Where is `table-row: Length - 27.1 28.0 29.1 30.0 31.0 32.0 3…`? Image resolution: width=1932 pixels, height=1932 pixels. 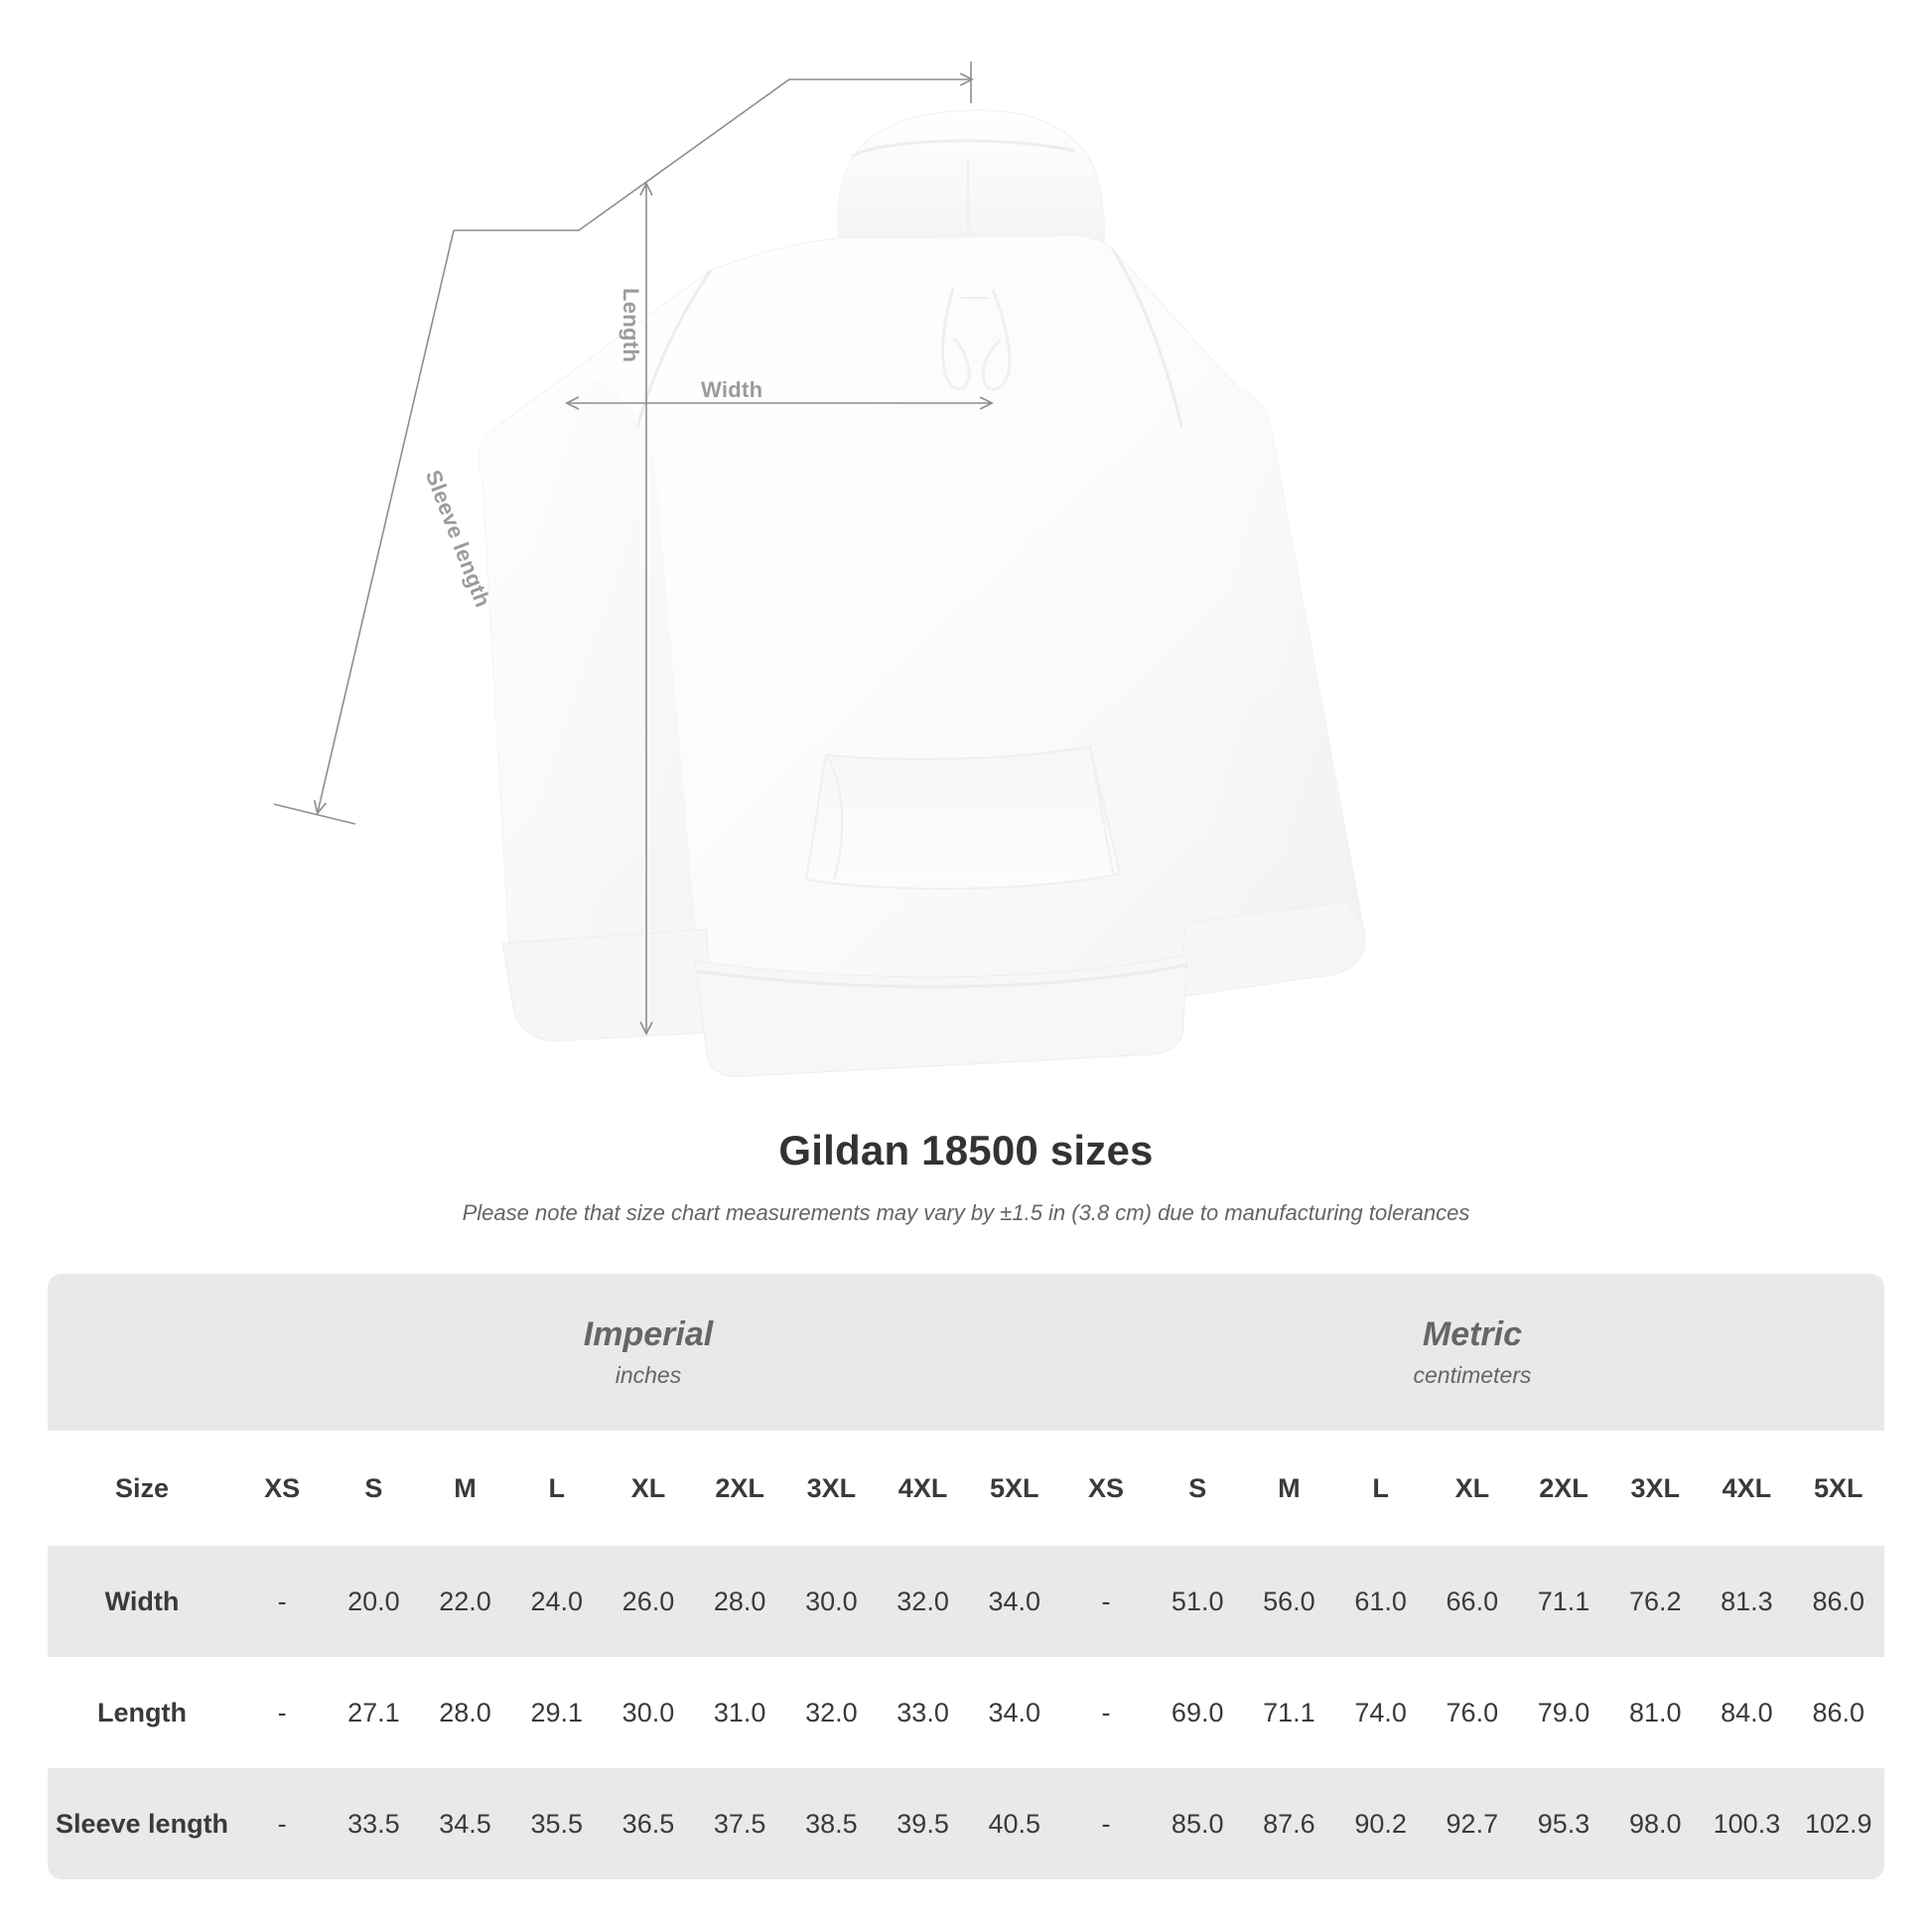
table-row: Length - 27.1 28.0 29.1 30.0 31.0 32.0 3… is located at coordinates (966, 1713).